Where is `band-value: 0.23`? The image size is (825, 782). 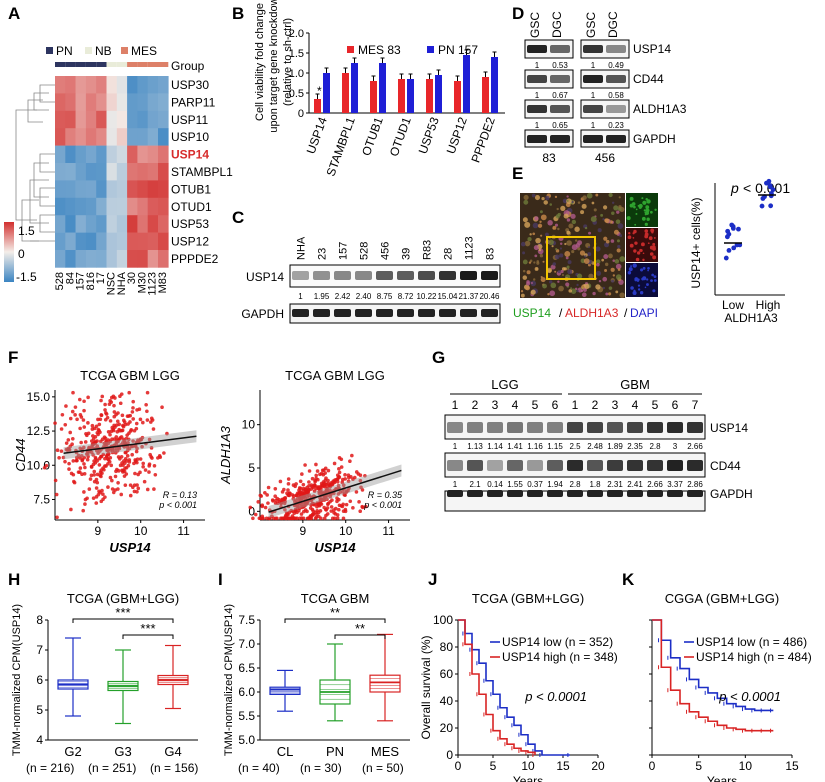 band-value: 0.23 is located at coordinates (616, 125).